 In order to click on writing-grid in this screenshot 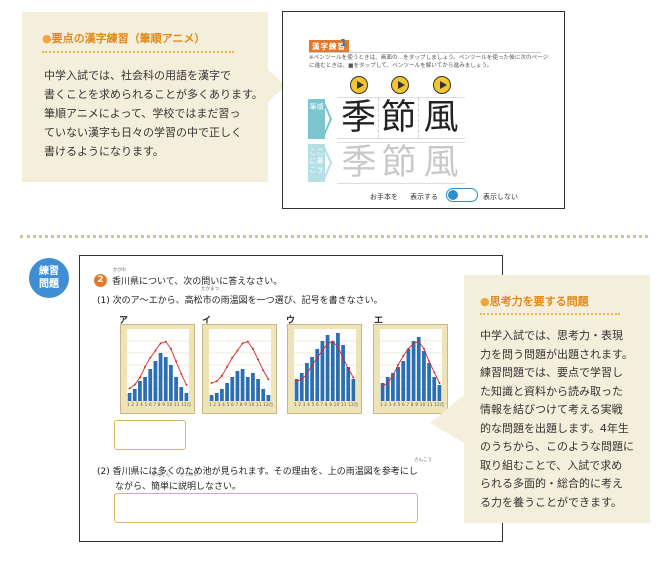, I will do `click(401, 163)`.